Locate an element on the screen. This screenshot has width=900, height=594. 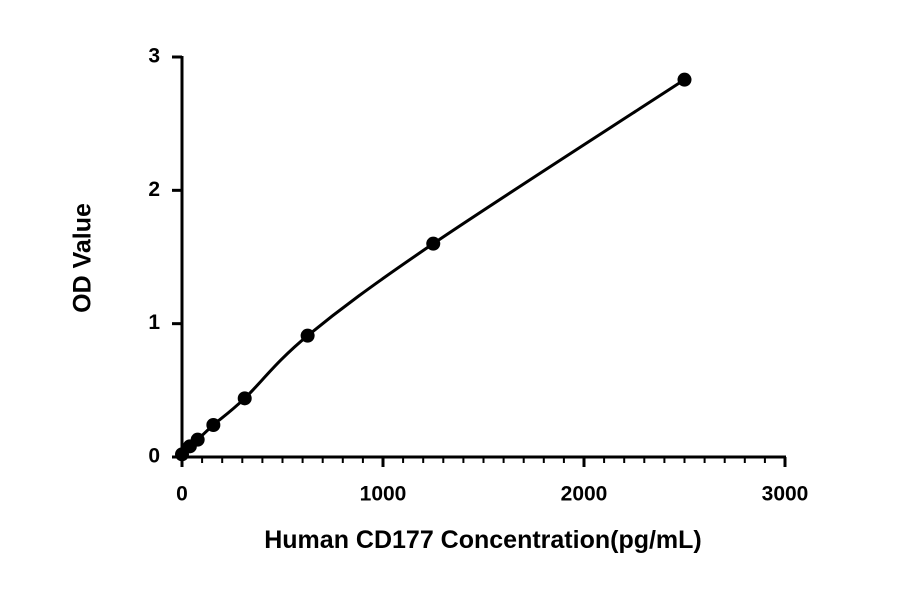
y-tick-label: 0 is located at coordinates (154, 456).